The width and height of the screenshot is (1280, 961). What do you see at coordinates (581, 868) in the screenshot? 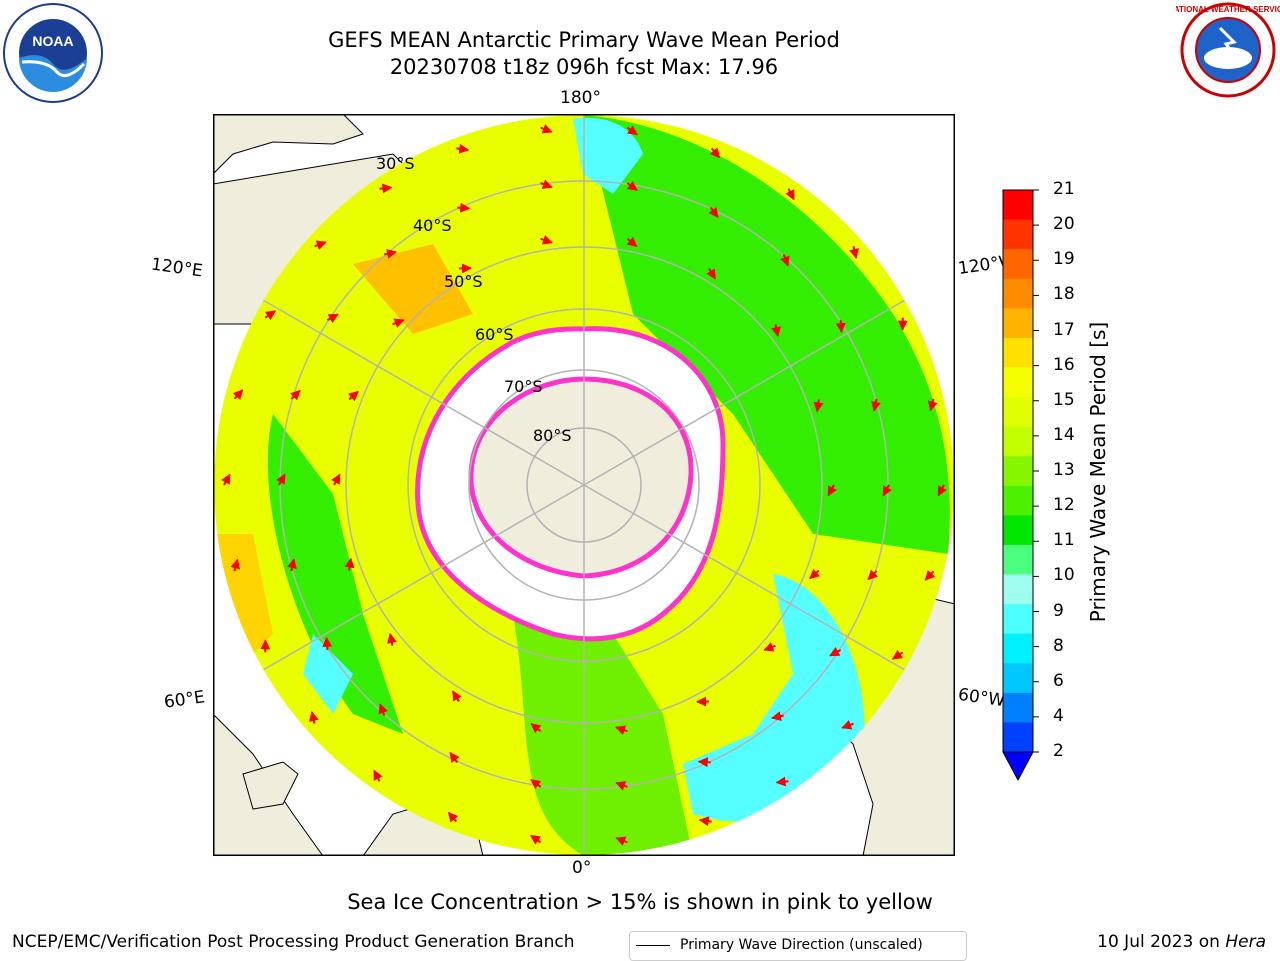
I see `lon-label-0: 0°` at bounding box center [581, 868].